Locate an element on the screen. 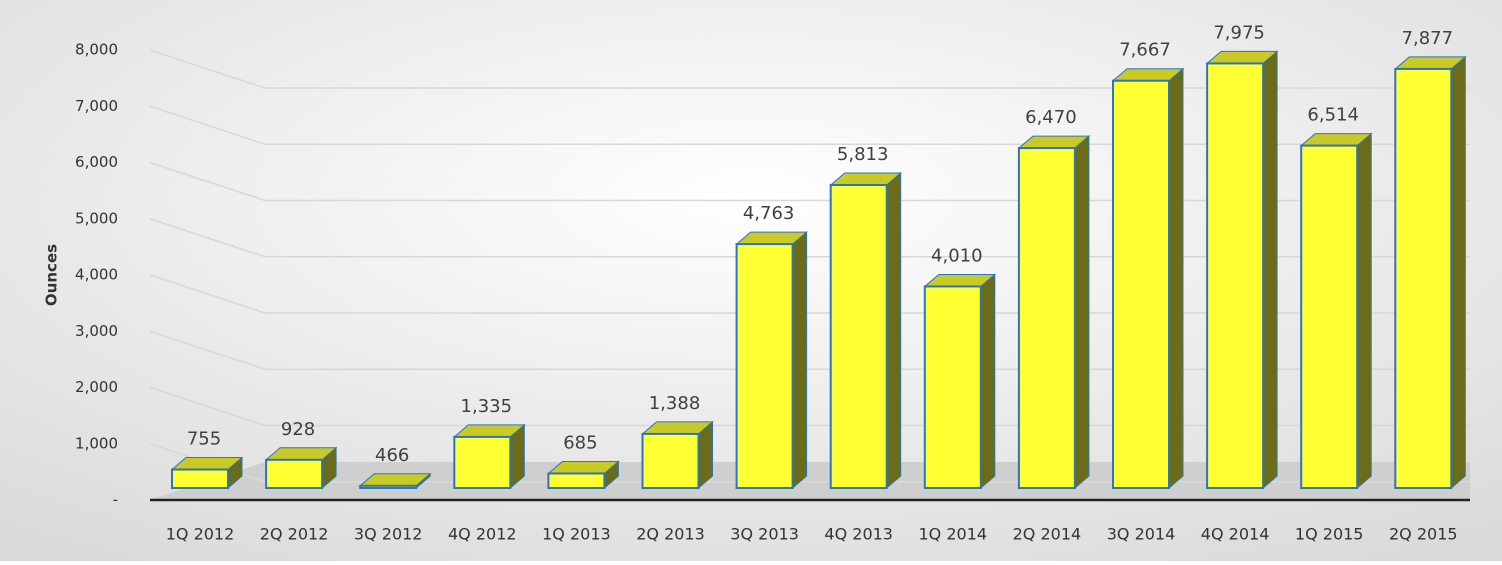 The image size is (1502, 565). grid-line is located at coordinates (809, 69).